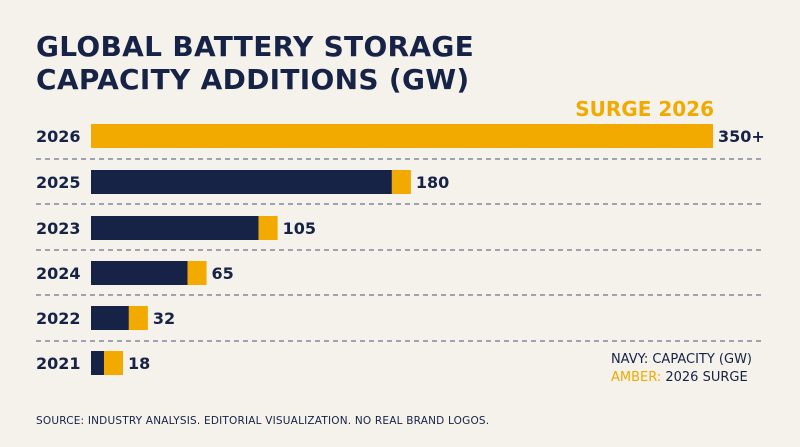  I want to click on chart-title-line-2: CAPACITY ADDITIONS (GW), so click(253, 79).